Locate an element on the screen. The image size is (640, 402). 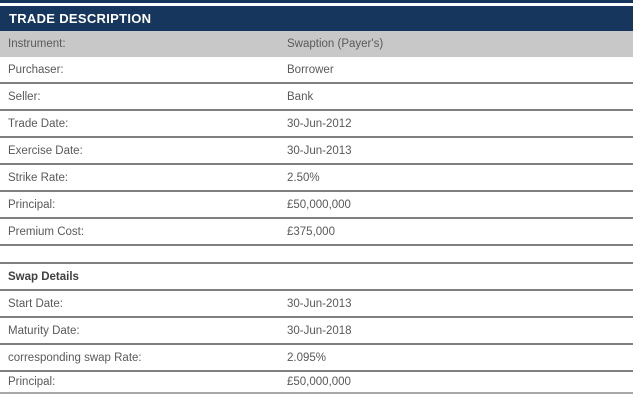
row-label: Start Date: is located at coordinates (35, 303).